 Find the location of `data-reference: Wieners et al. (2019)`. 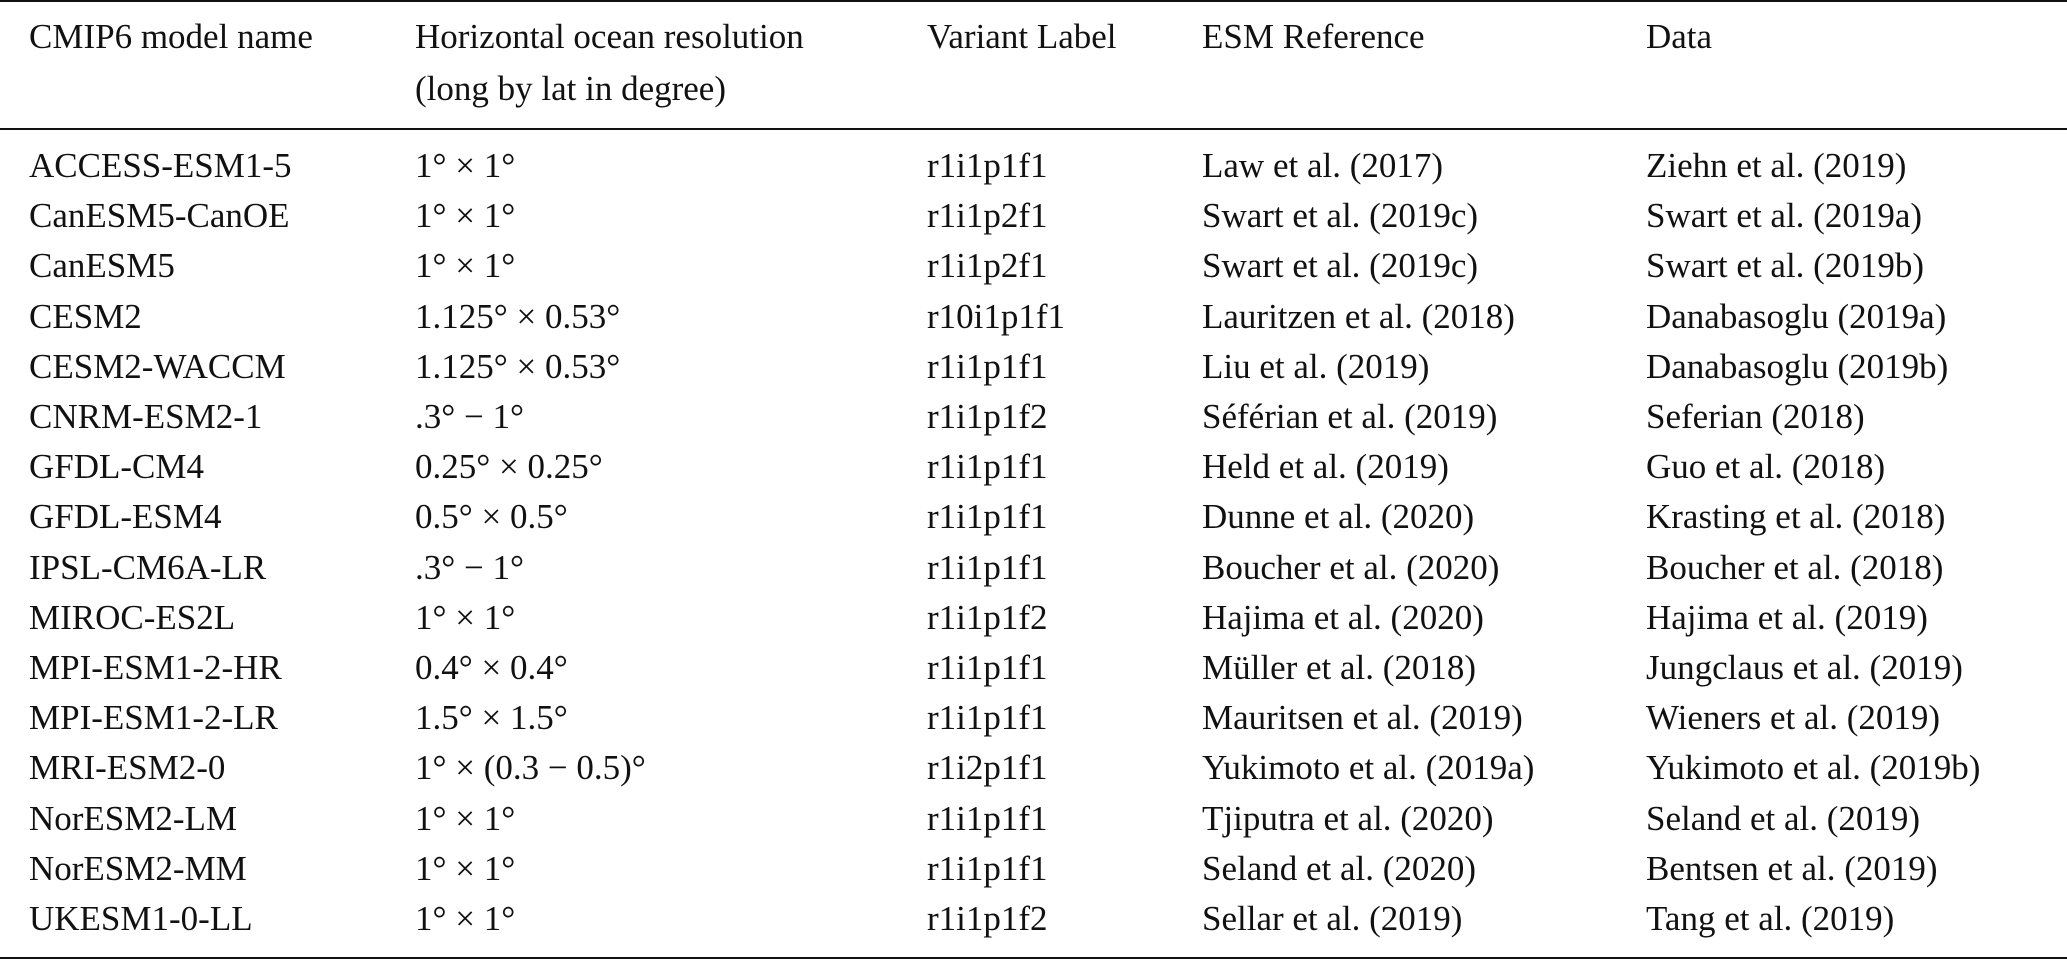

data-reference: Wieners et al. (2019) is located at coordinates (1793, 718).